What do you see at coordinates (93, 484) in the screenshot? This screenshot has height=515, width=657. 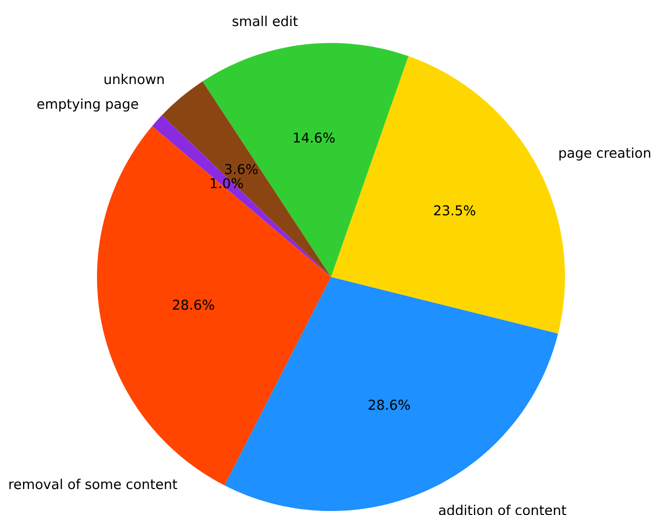 I see `slice-label: removal of some content` at bounding box center [93, 484].